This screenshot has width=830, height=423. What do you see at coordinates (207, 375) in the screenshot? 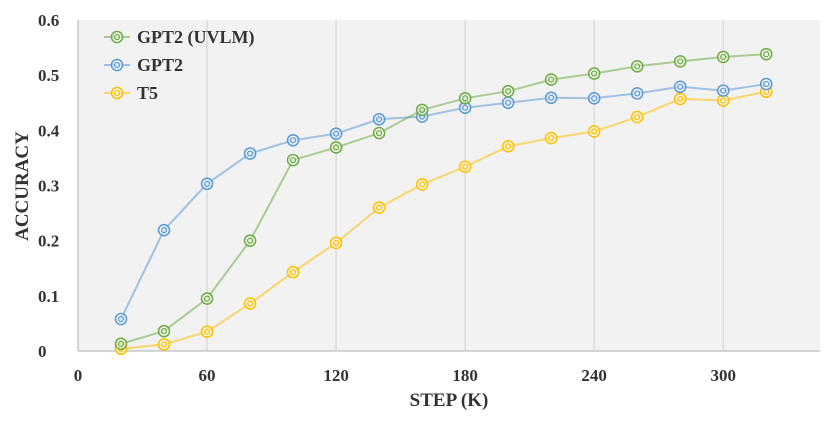
I see `x-tick-label: 60` at bounding box center [207, 375].